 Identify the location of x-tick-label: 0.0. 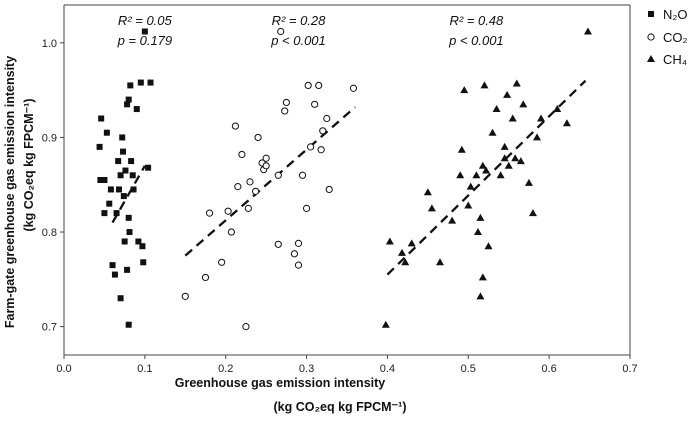
(63, 369).